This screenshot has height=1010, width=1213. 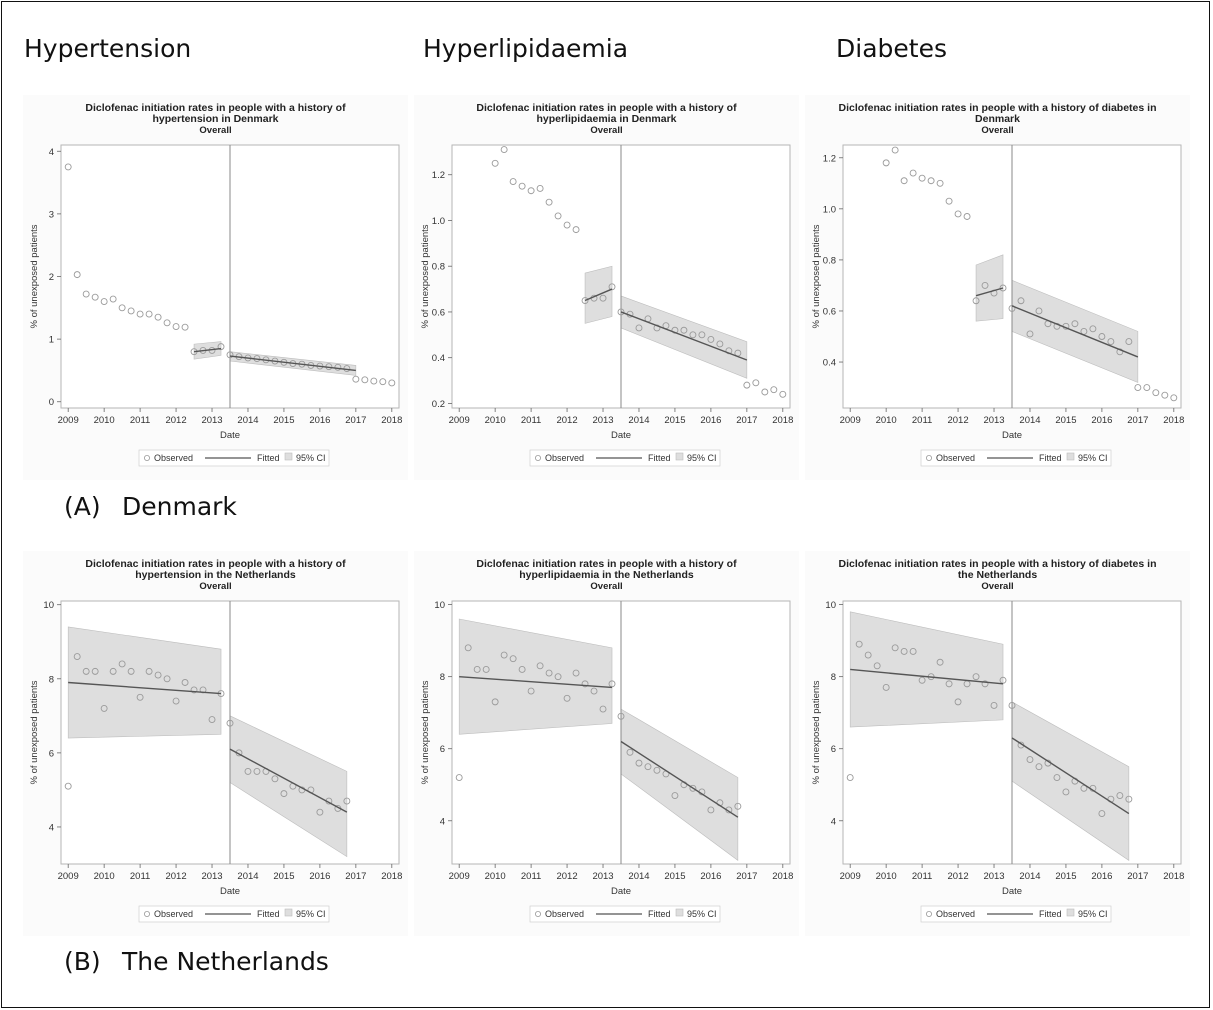 What do you see at coordinates (438, 175) in the screenshot?
I see `y-tick-label: 1.2` at bounding box center [438, 175].